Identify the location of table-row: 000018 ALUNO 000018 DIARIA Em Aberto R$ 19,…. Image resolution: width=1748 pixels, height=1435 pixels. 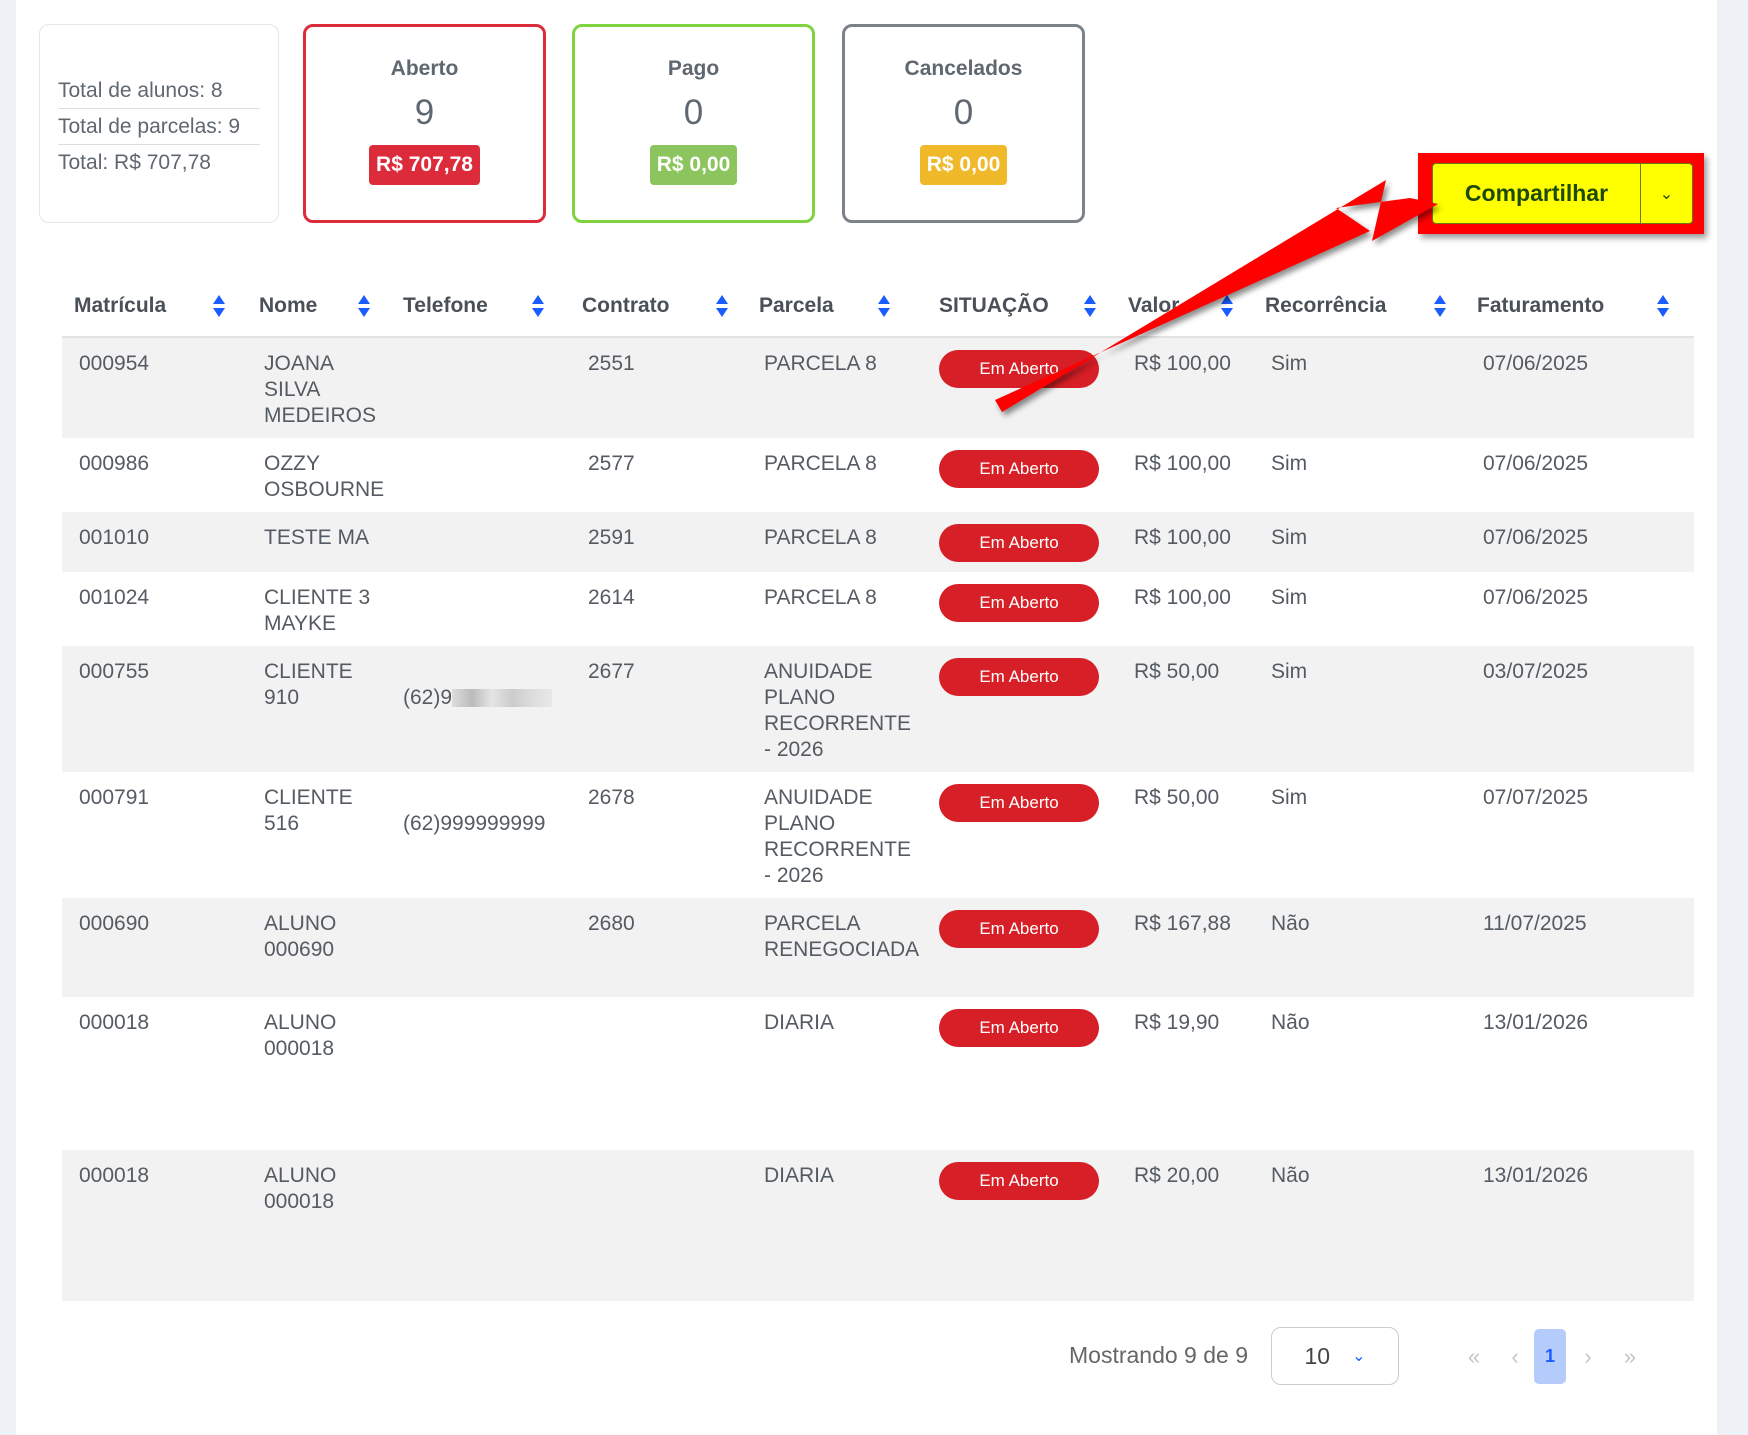
(878, 1073).